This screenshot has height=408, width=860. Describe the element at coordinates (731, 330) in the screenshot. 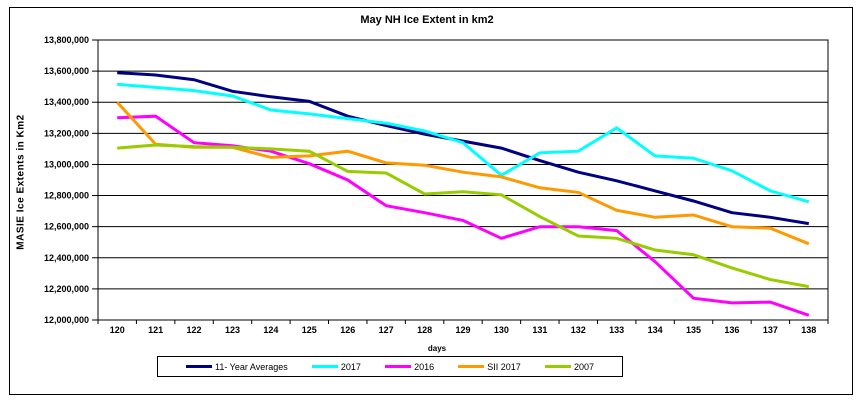

I see `x-tick-label: 136` at that location.